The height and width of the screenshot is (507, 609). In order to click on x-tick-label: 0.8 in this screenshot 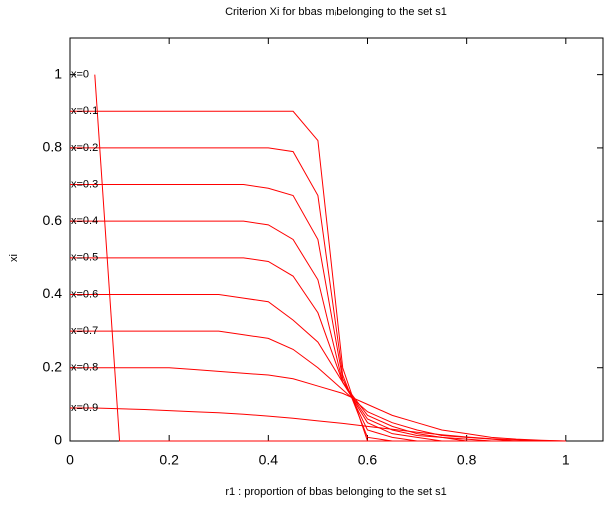, I will do `click(467, 460)`.